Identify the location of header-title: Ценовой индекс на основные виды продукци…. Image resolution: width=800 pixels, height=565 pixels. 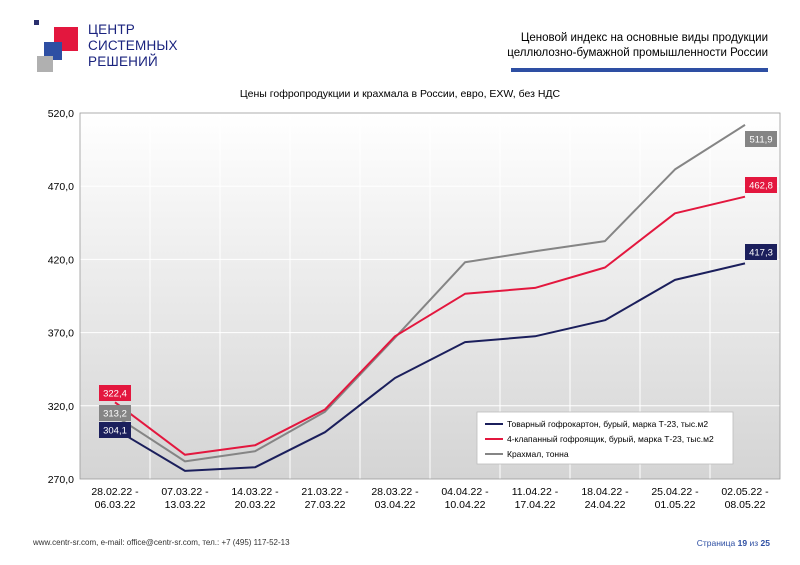
(608, 46).